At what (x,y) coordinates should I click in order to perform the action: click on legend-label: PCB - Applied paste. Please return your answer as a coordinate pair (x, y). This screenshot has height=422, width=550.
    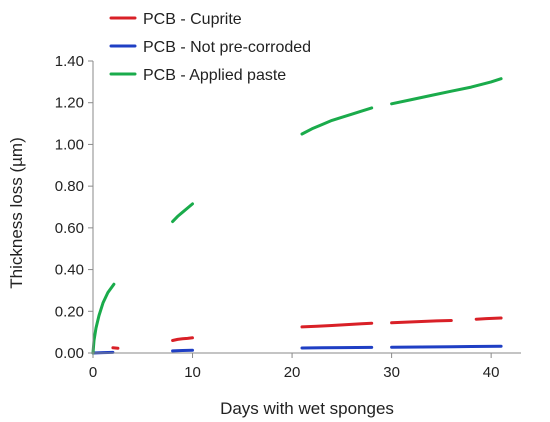
    Looking at the image, I should click on (214, 75).